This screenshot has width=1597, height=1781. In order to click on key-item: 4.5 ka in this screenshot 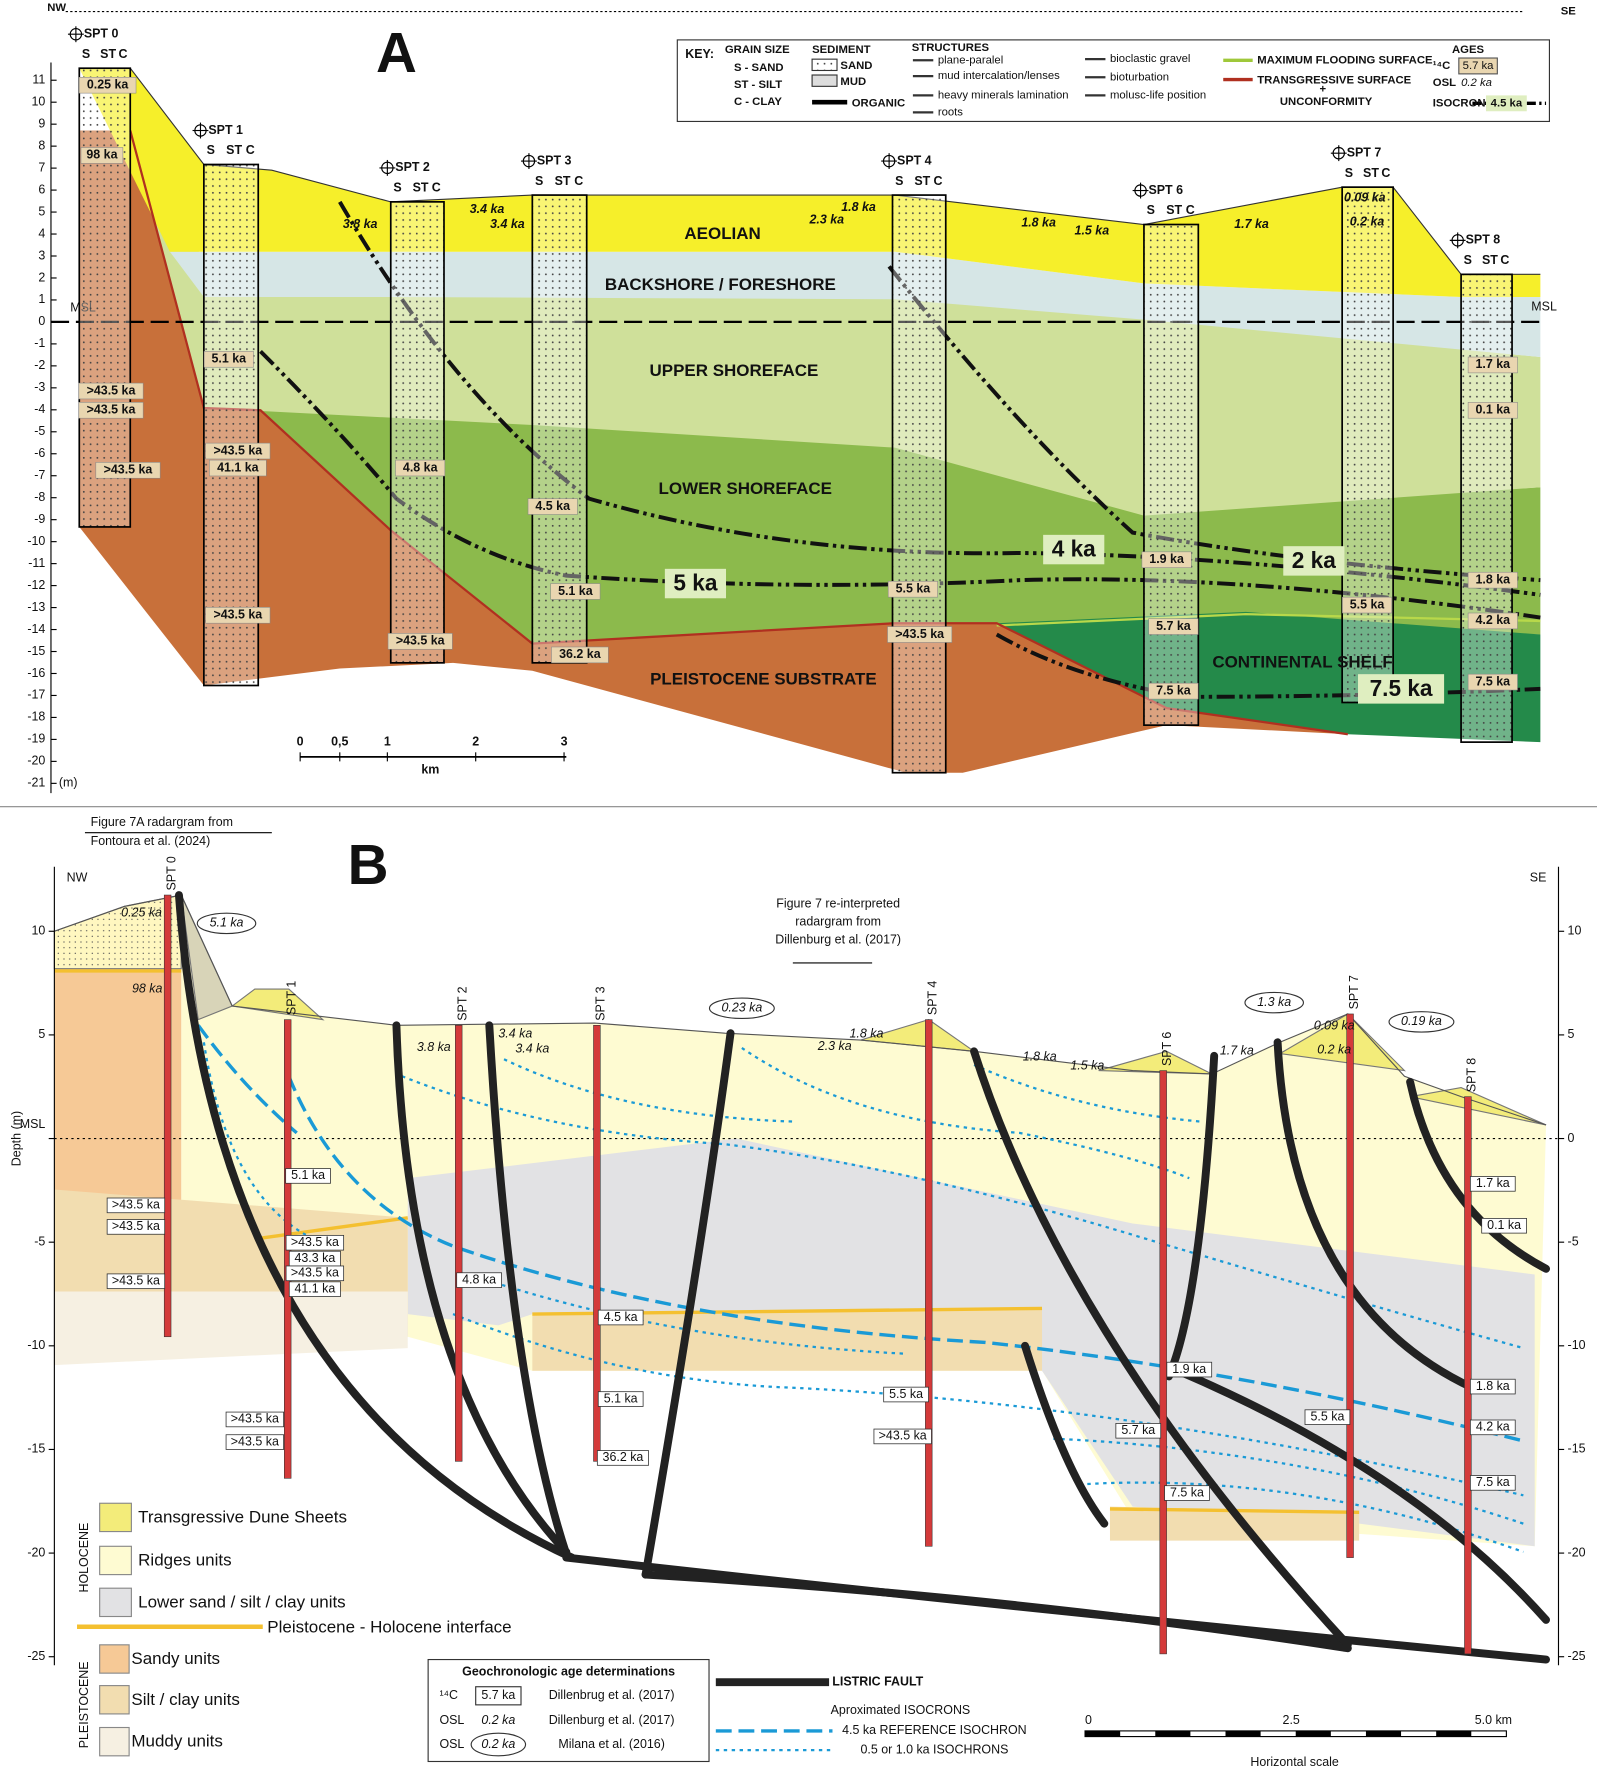, I will do `click(1507, 103)`.